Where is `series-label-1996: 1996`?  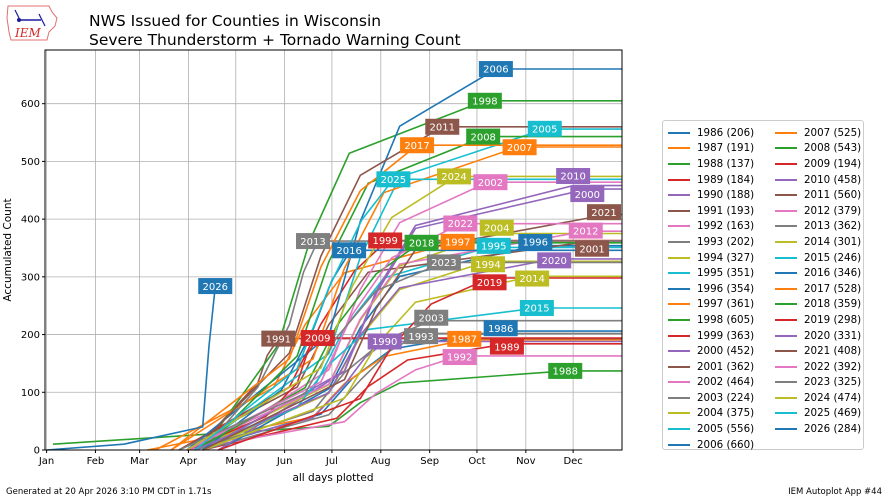 series-label-1996: 1996 is located at coordinates (535, 241).